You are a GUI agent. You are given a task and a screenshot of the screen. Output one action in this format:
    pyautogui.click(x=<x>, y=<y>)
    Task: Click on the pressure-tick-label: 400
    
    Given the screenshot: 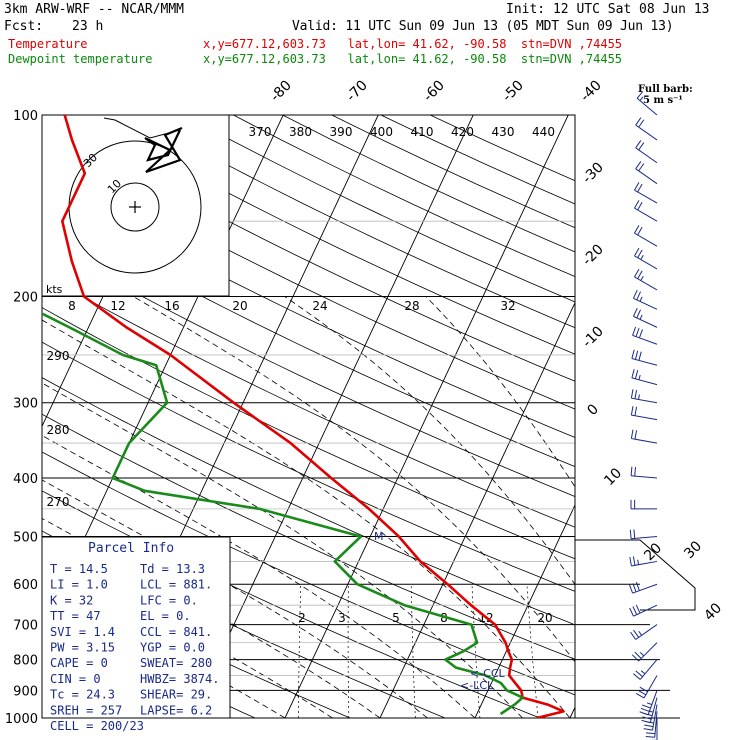 What is the action you would take?
    pyautogui.click(x=25, y=479)
    